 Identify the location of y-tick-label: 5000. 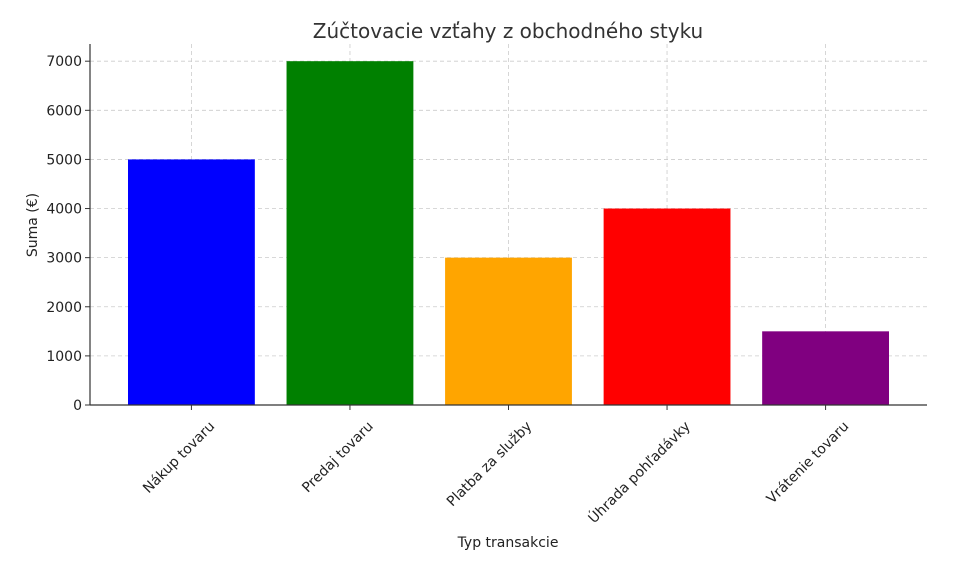
(64, 160).